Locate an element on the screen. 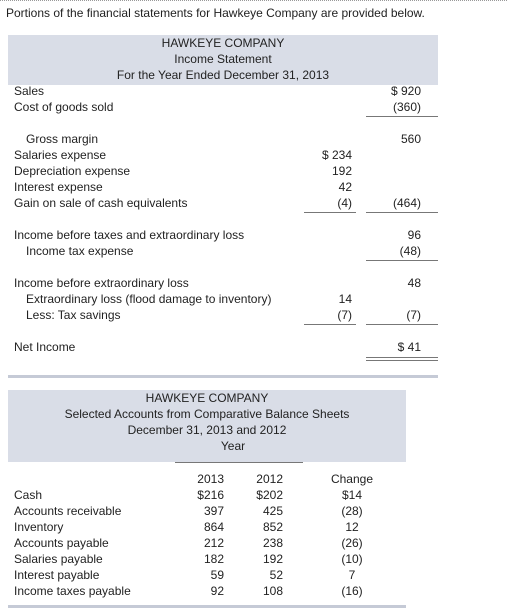 This screenshot has height=610, width=507. balance-title: HAWKEYE COMPANY is located at coordinates (207, 398).